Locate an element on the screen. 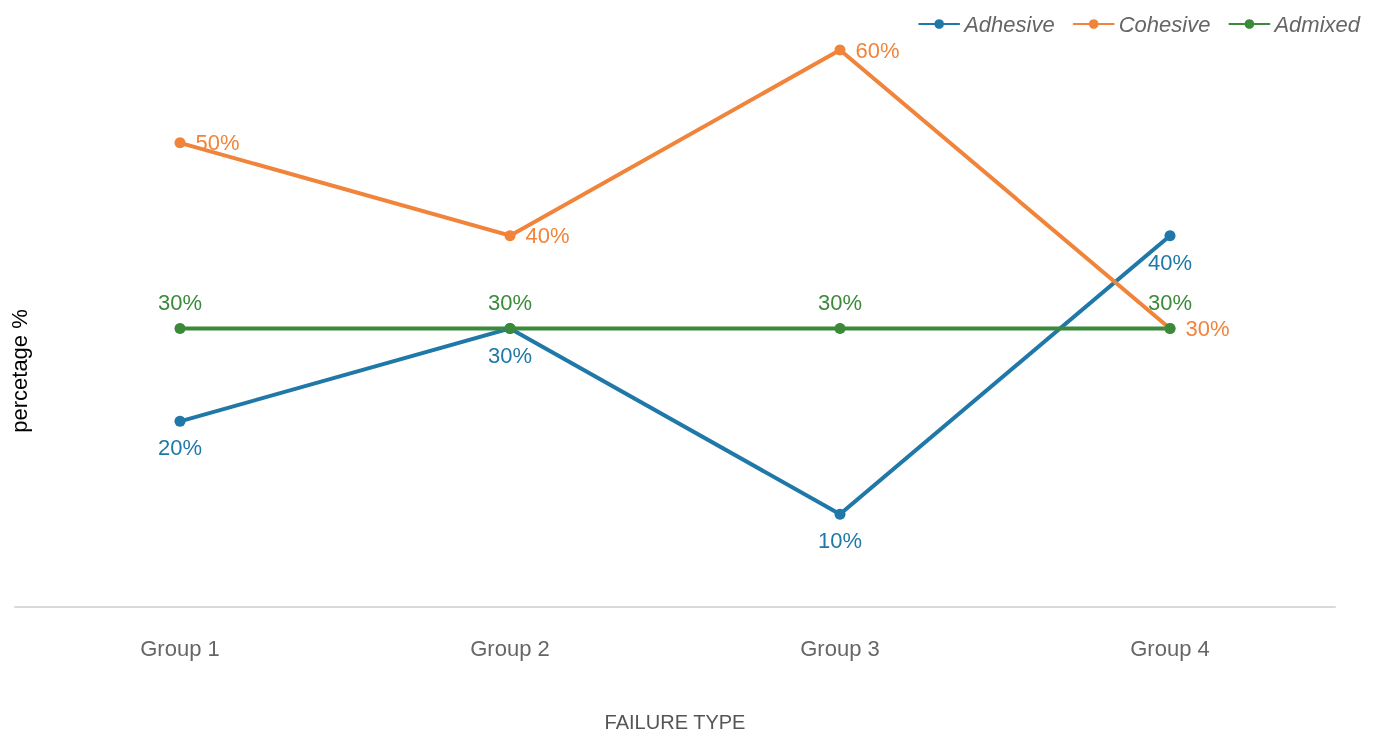 The width and height of the screenshot is (1380, 742). x-tick-label: Group 1 is located at coordinates (180, 648).